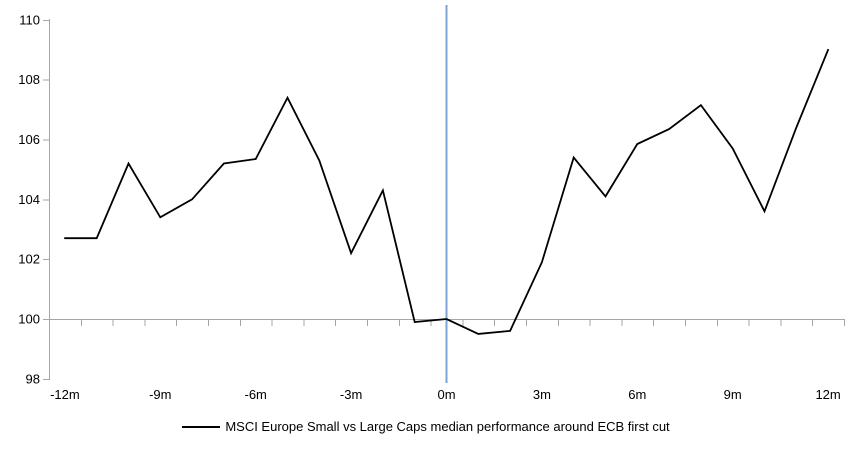 Image resolution: width=852 pixels, height=450 pixels. What do you see at coordinates (446, 394) in the screenshot?
I see `x-tick-label: 0m` at bounding box center [446, 394].